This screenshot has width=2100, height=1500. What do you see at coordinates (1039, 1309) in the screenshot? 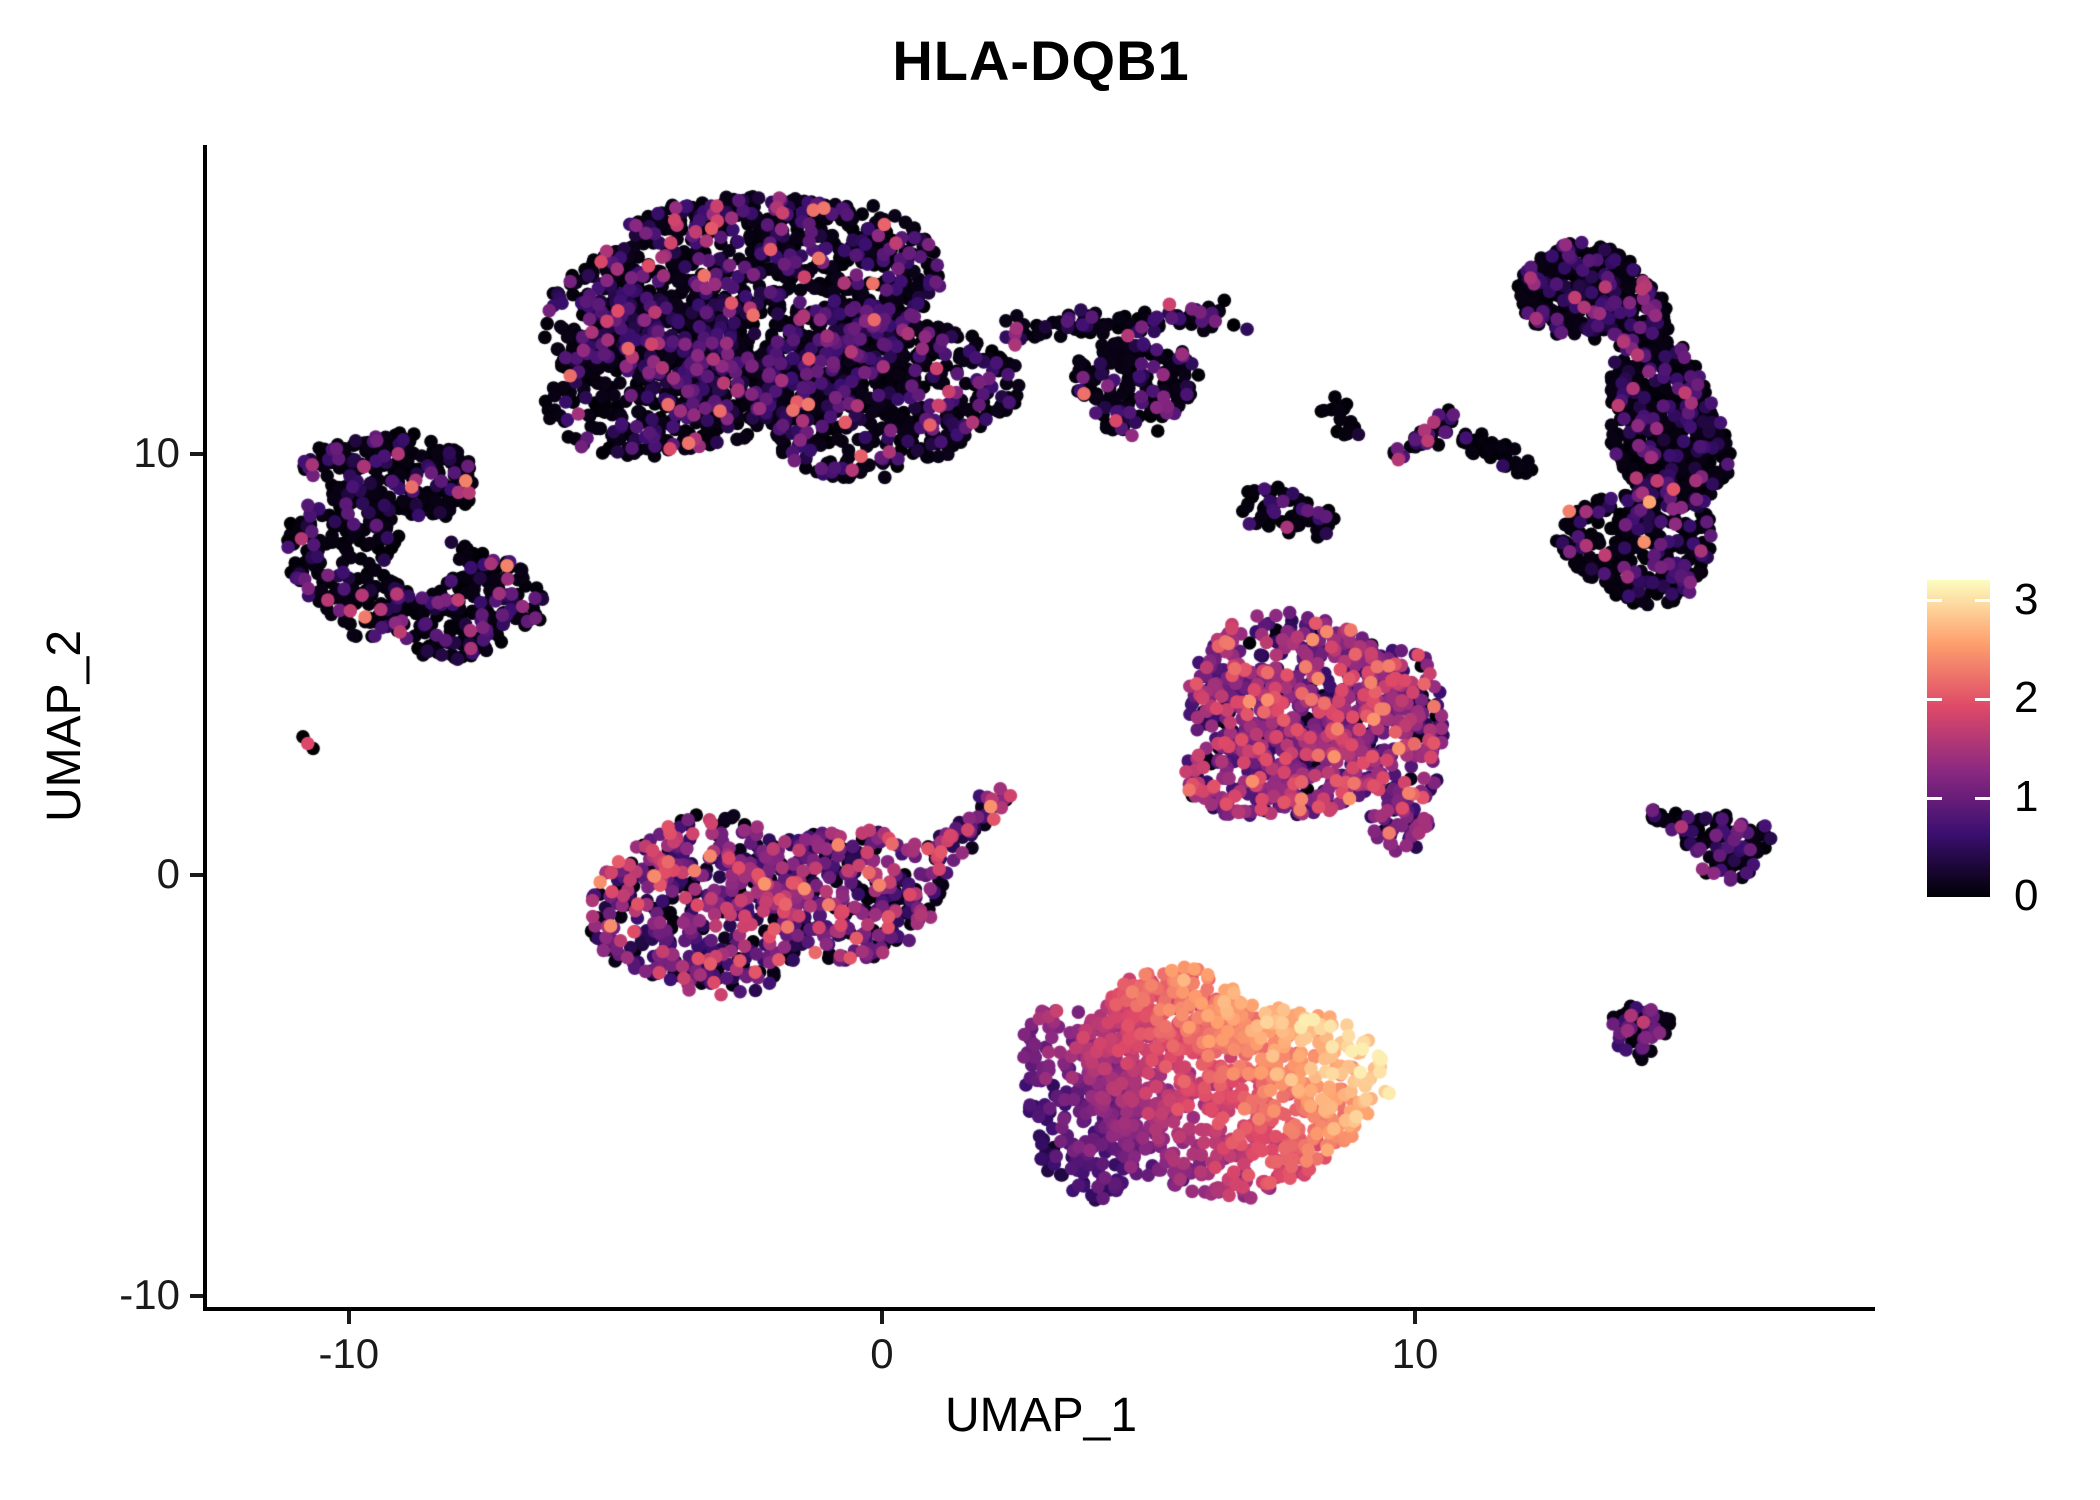
I see `x-axis-line` at bounding box center [1039, 1309].